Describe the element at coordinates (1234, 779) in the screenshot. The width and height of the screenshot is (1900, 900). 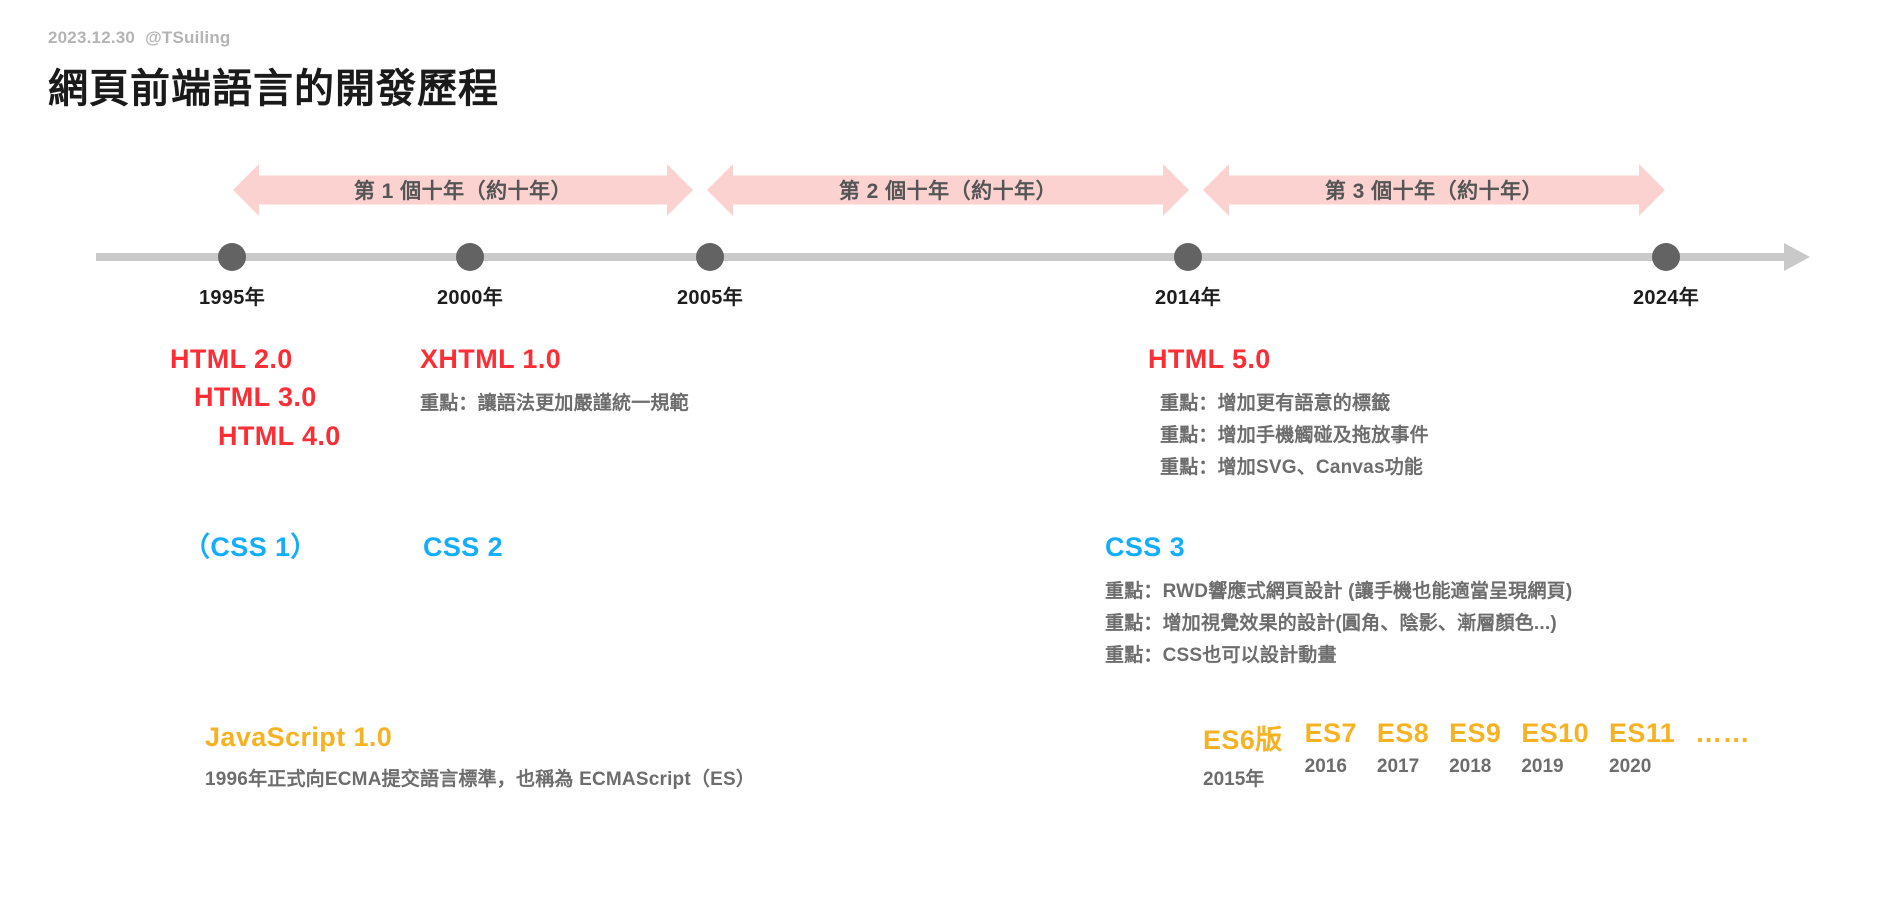
I see `es-version-year: 2015年` at that location.